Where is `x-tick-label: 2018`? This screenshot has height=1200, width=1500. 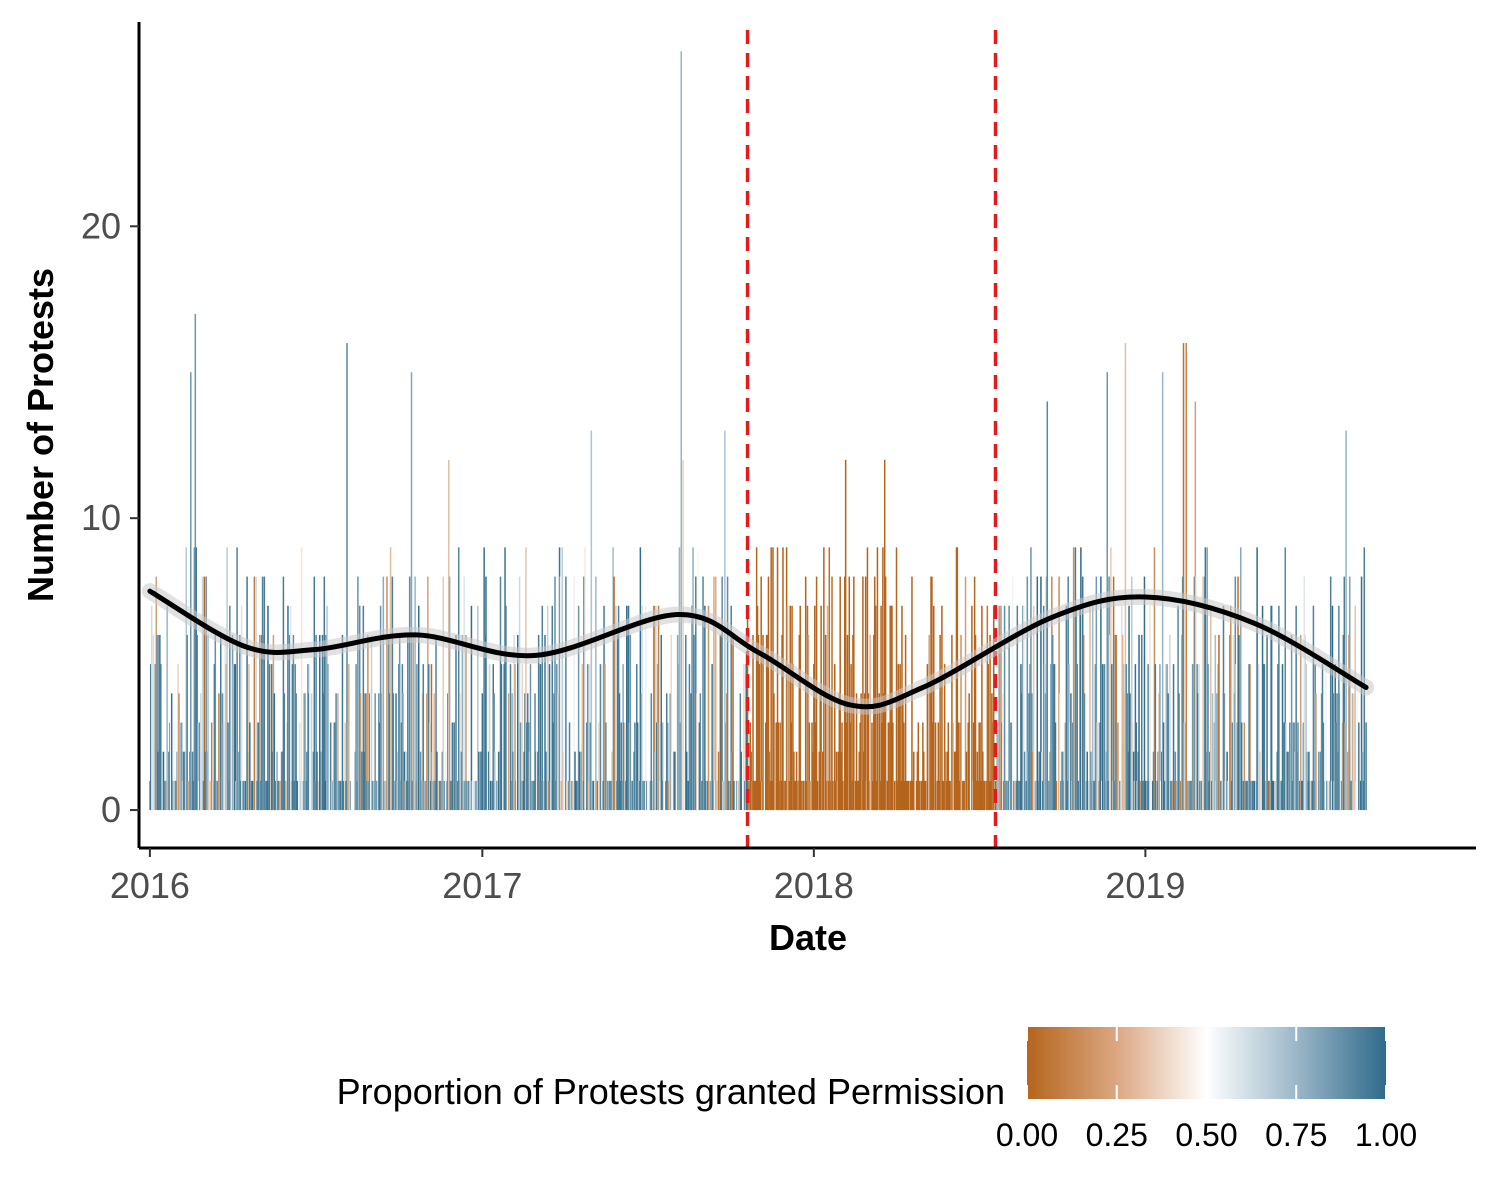
x-tick-label: 2018 is located at coordinates (814, 885).